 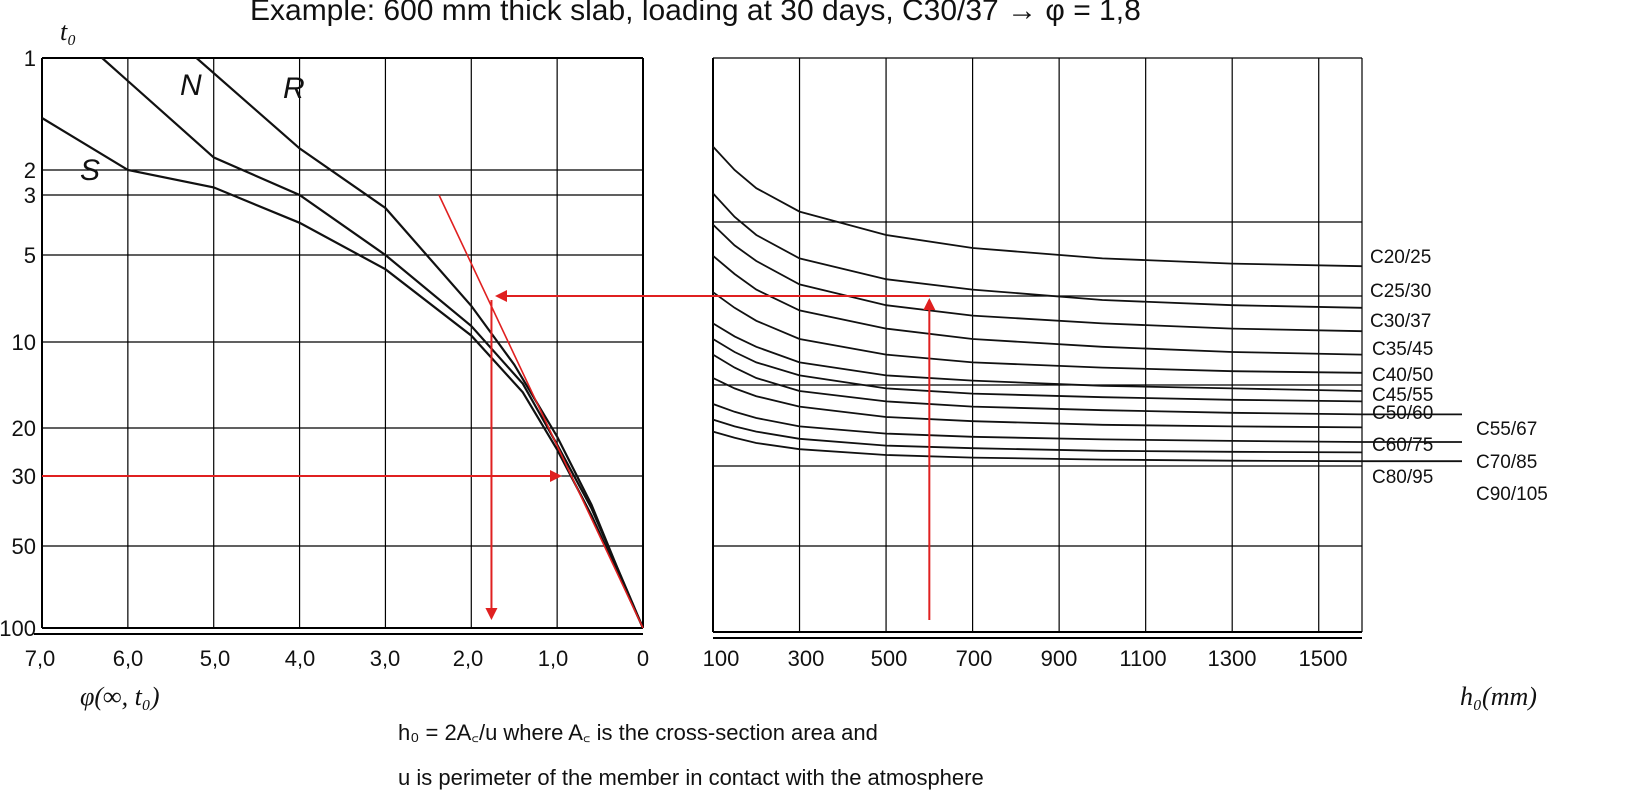 What do you see at coordinates (24, 476) in the screenshot?
I see `y-tick-label: 30` at bounding box center [24, 476].